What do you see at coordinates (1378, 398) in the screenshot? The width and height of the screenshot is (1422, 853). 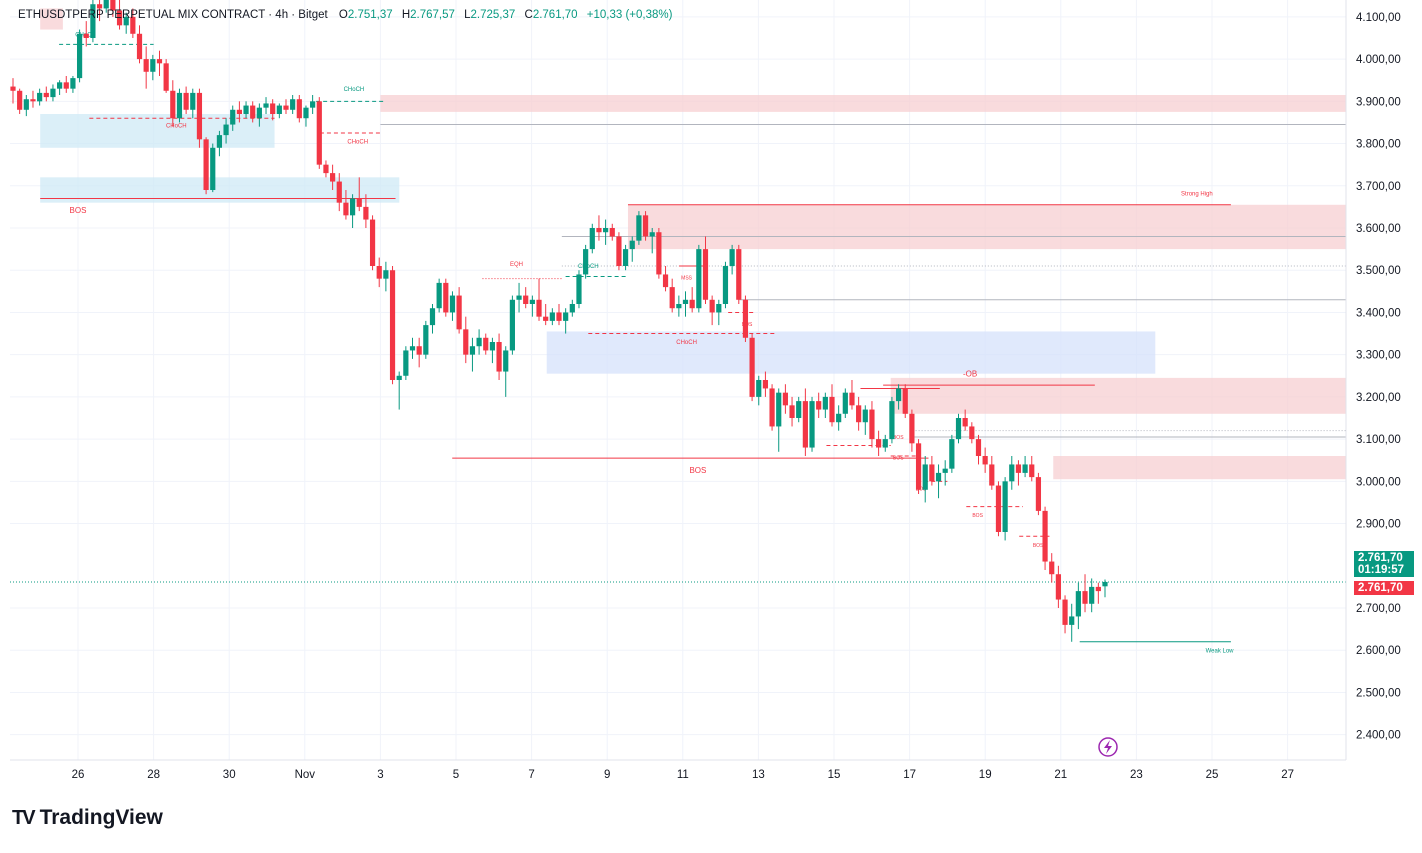 I see `y-tick-label: 3.200,00` at bounding box center [1378, 398].